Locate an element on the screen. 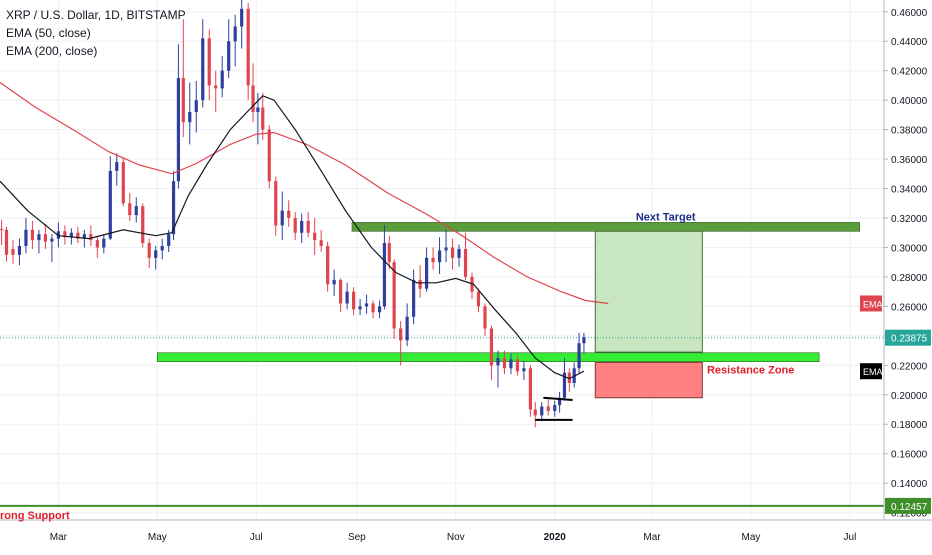  time-axis-bg is located at coordinates (466, 535).